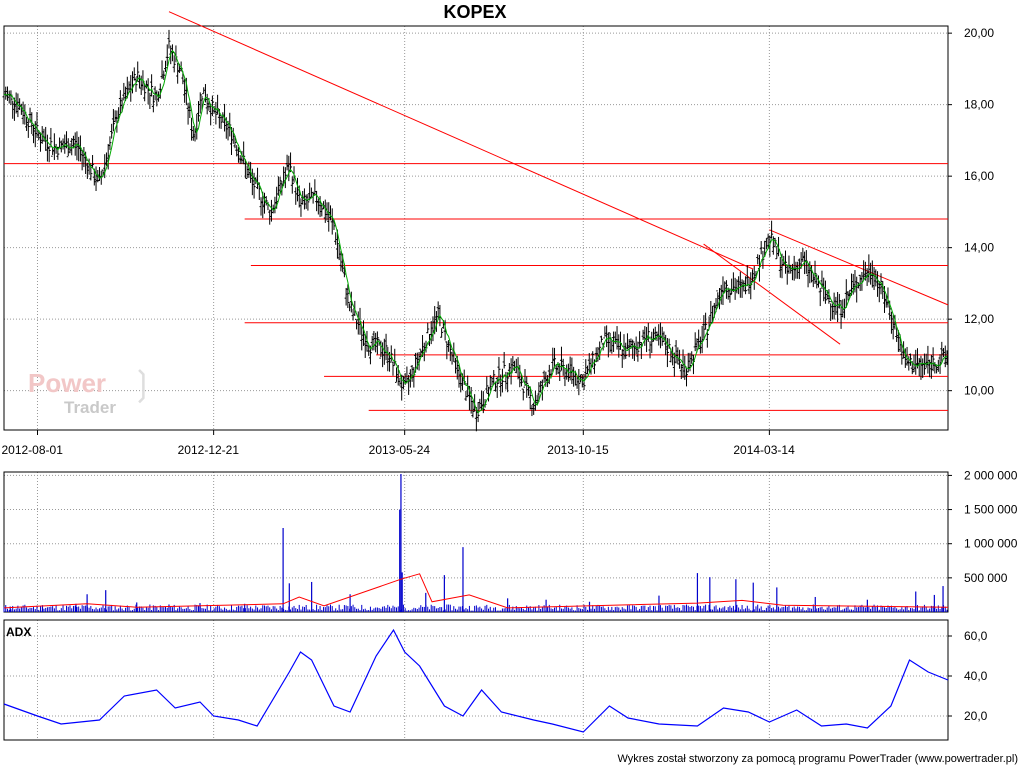 This screenshot has width=1024, height=768. Describe the element at coordinates (976, 676) in the screenshot. I see `y-tick-label: 40,0` at that location.